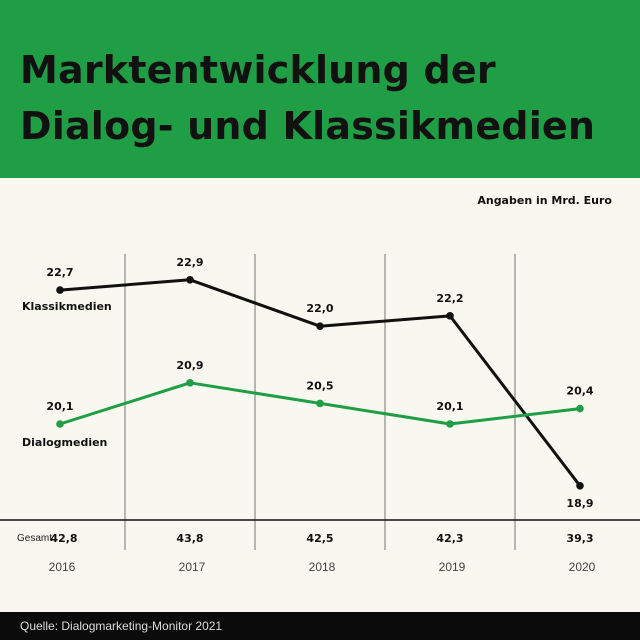  I want to click on data-label-dialog-2019: 20,1, so click(449, 406).